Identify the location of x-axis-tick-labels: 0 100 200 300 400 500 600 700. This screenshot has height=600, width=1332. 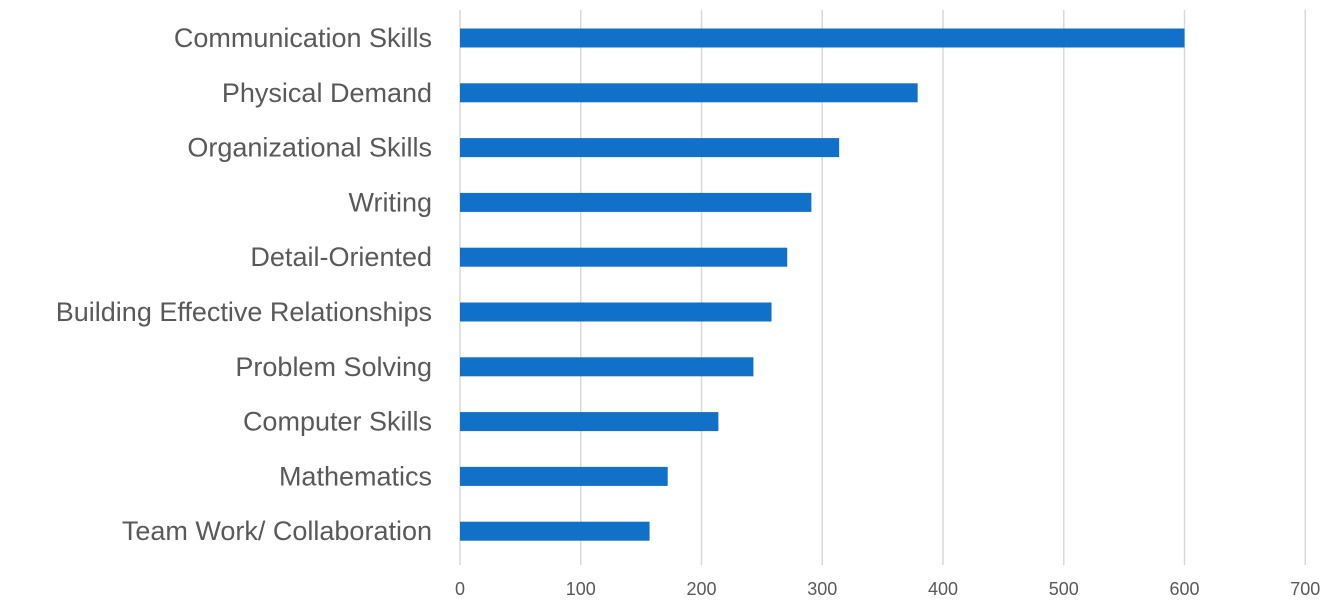
(887, 589).